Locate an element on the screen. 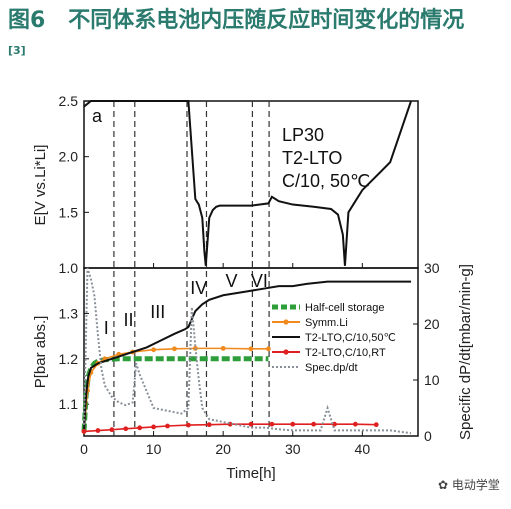  bottom-y-tick-label: 1.3 is located at coordinates (69, 313).